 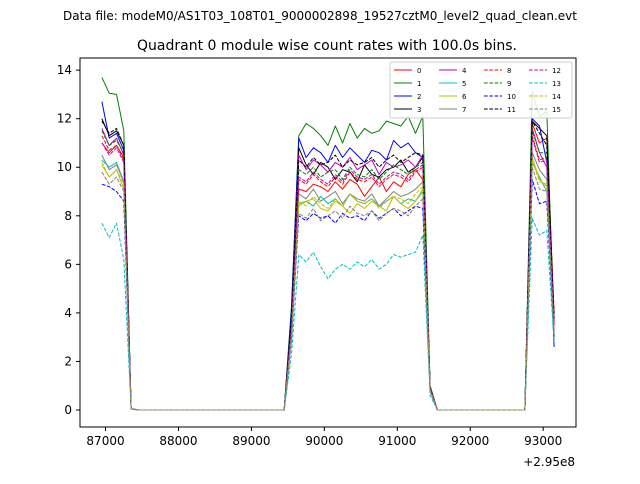 I want to click on x-tick-label: 93000, so click(x=543, y=441).